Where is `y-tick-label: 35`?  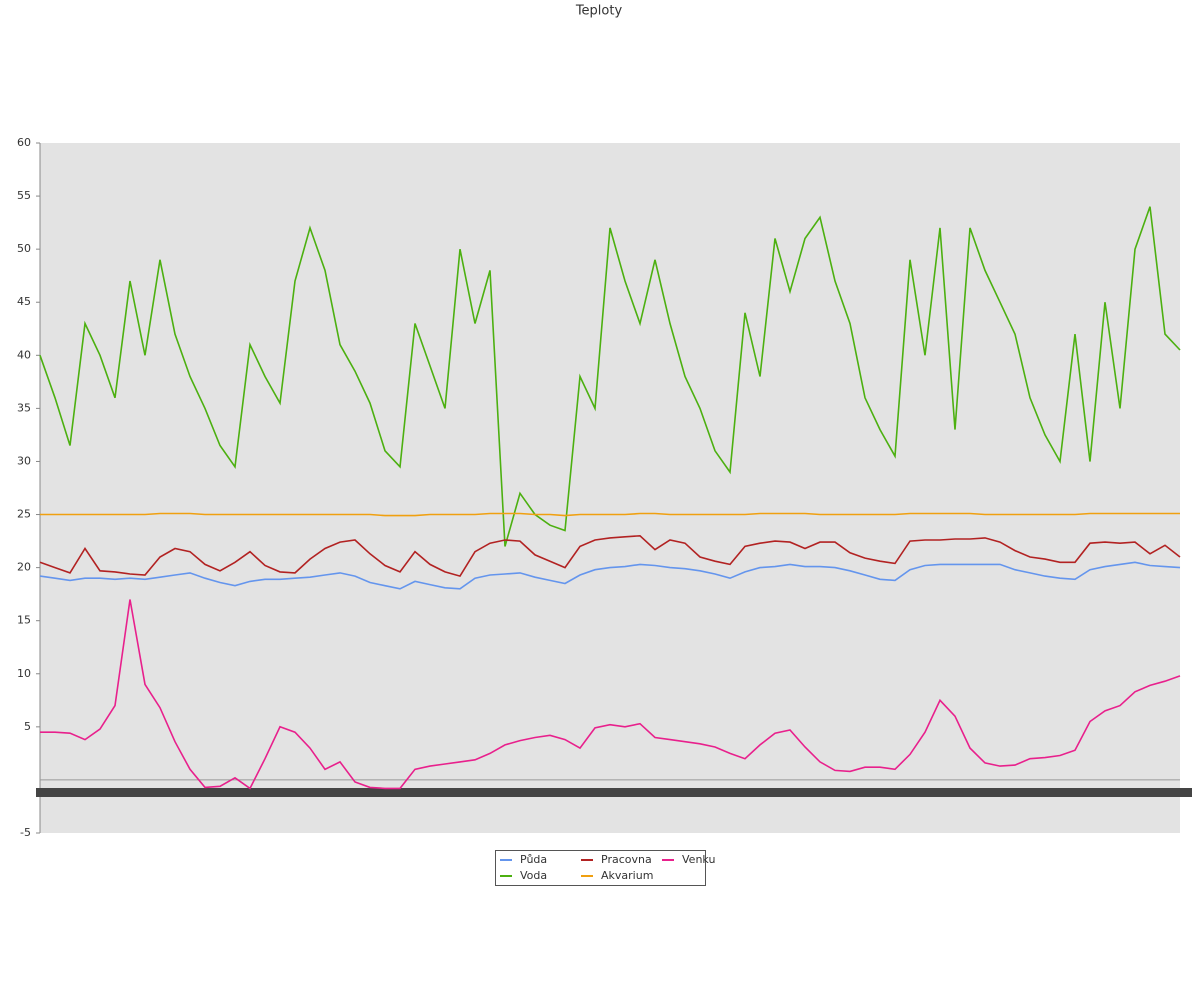
y-tick-label: 35 is located at coordinates (24, 407).